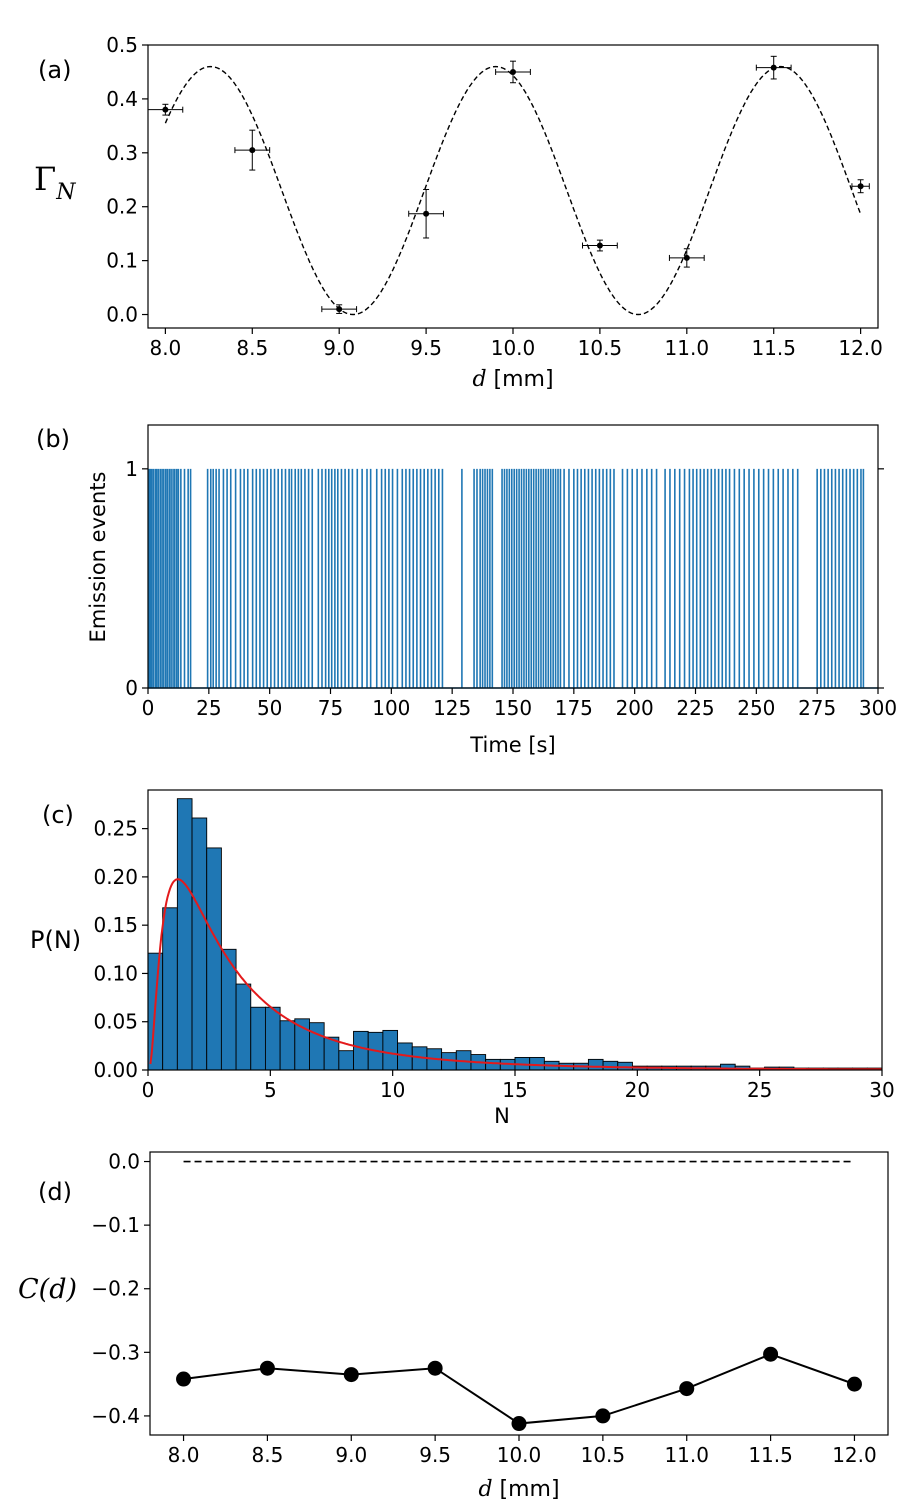 The height and width of the screenshot is (1512, 907). What do you see at coordinates (426, 348) in the screenshot?
I see `x-tick-label: 9.5` at bounding box center [426, 348].